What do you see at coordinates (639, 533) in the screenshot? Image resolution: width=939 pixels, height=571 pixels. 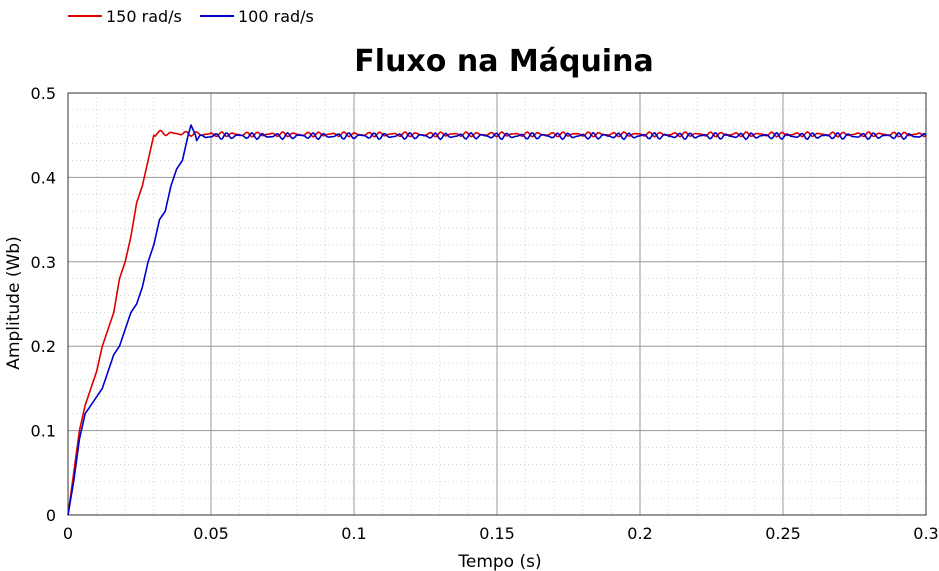 I see `x-tick-label: 0.2` at bounding box center [639, 533].